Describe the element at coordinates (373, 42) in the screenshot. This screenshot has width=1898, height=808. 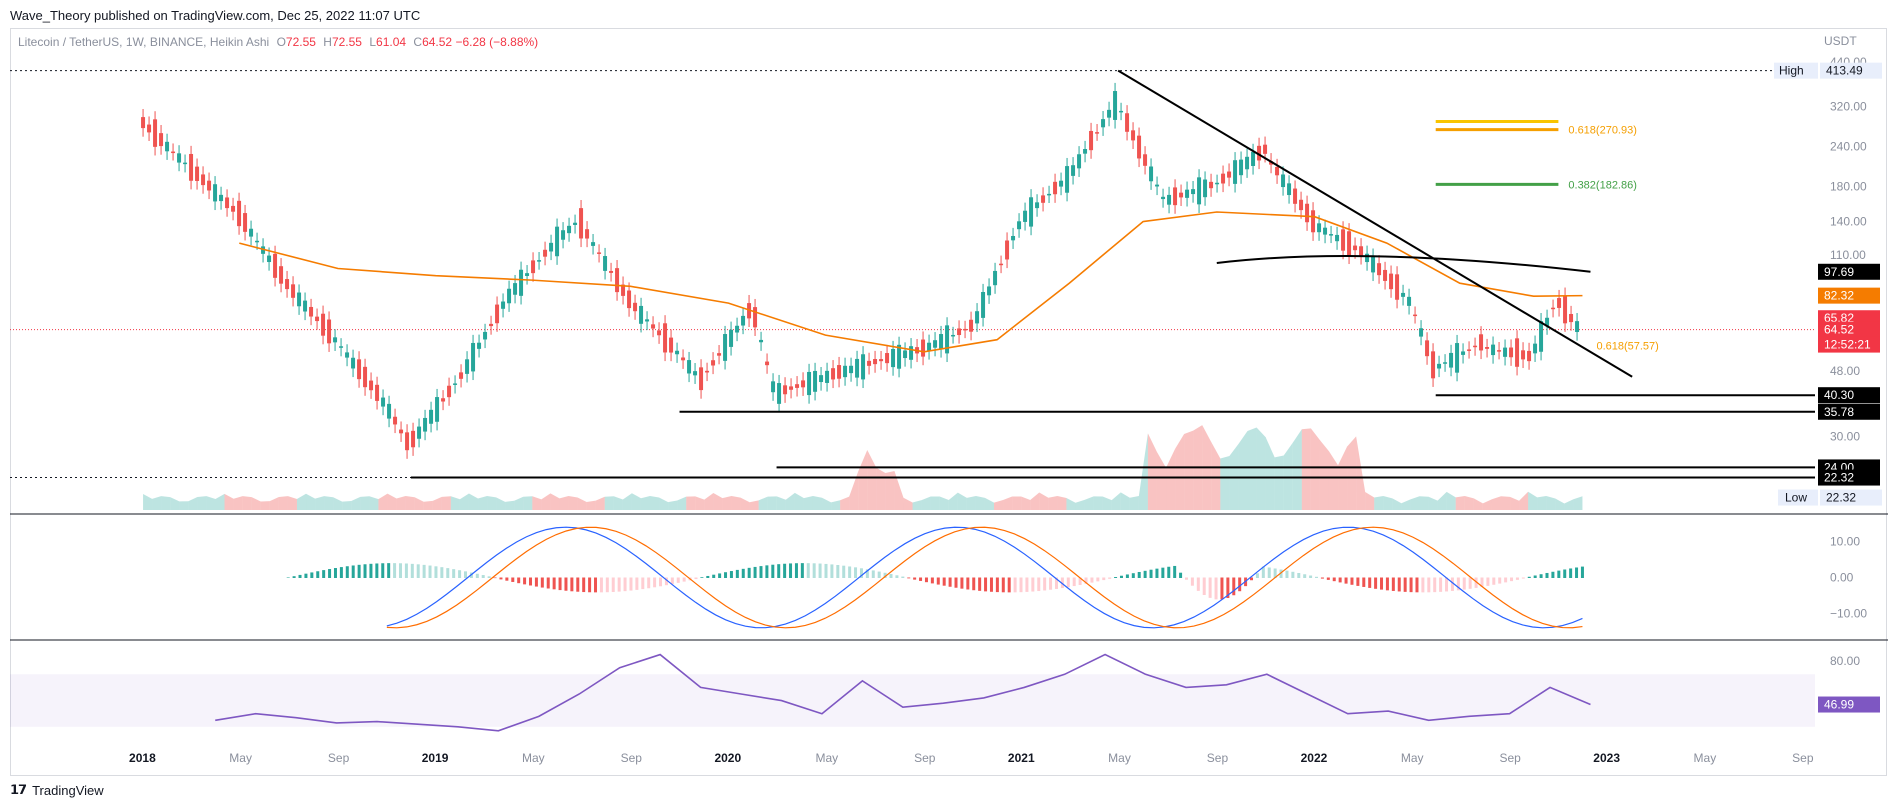
I see `low-label: L` at that location.